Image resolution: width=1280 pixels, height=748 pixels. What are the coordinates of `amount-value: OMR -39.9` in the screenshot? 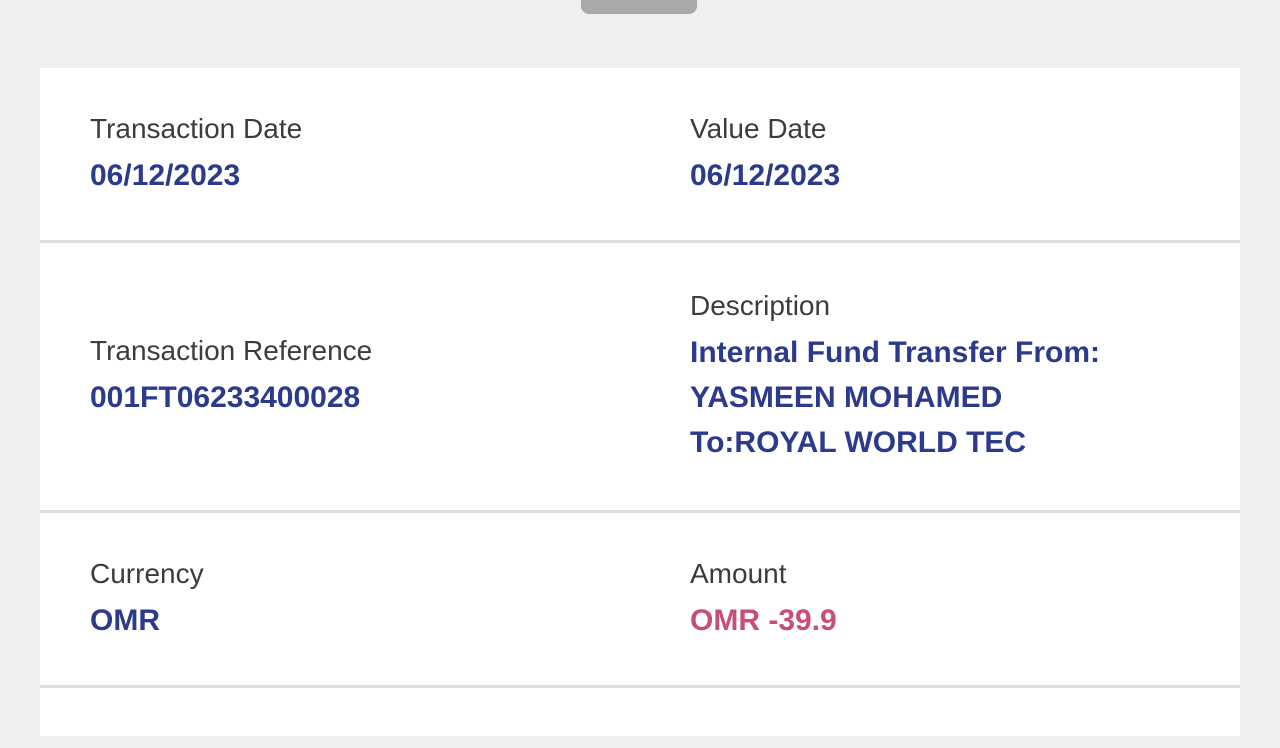 It's located at (763, 620).